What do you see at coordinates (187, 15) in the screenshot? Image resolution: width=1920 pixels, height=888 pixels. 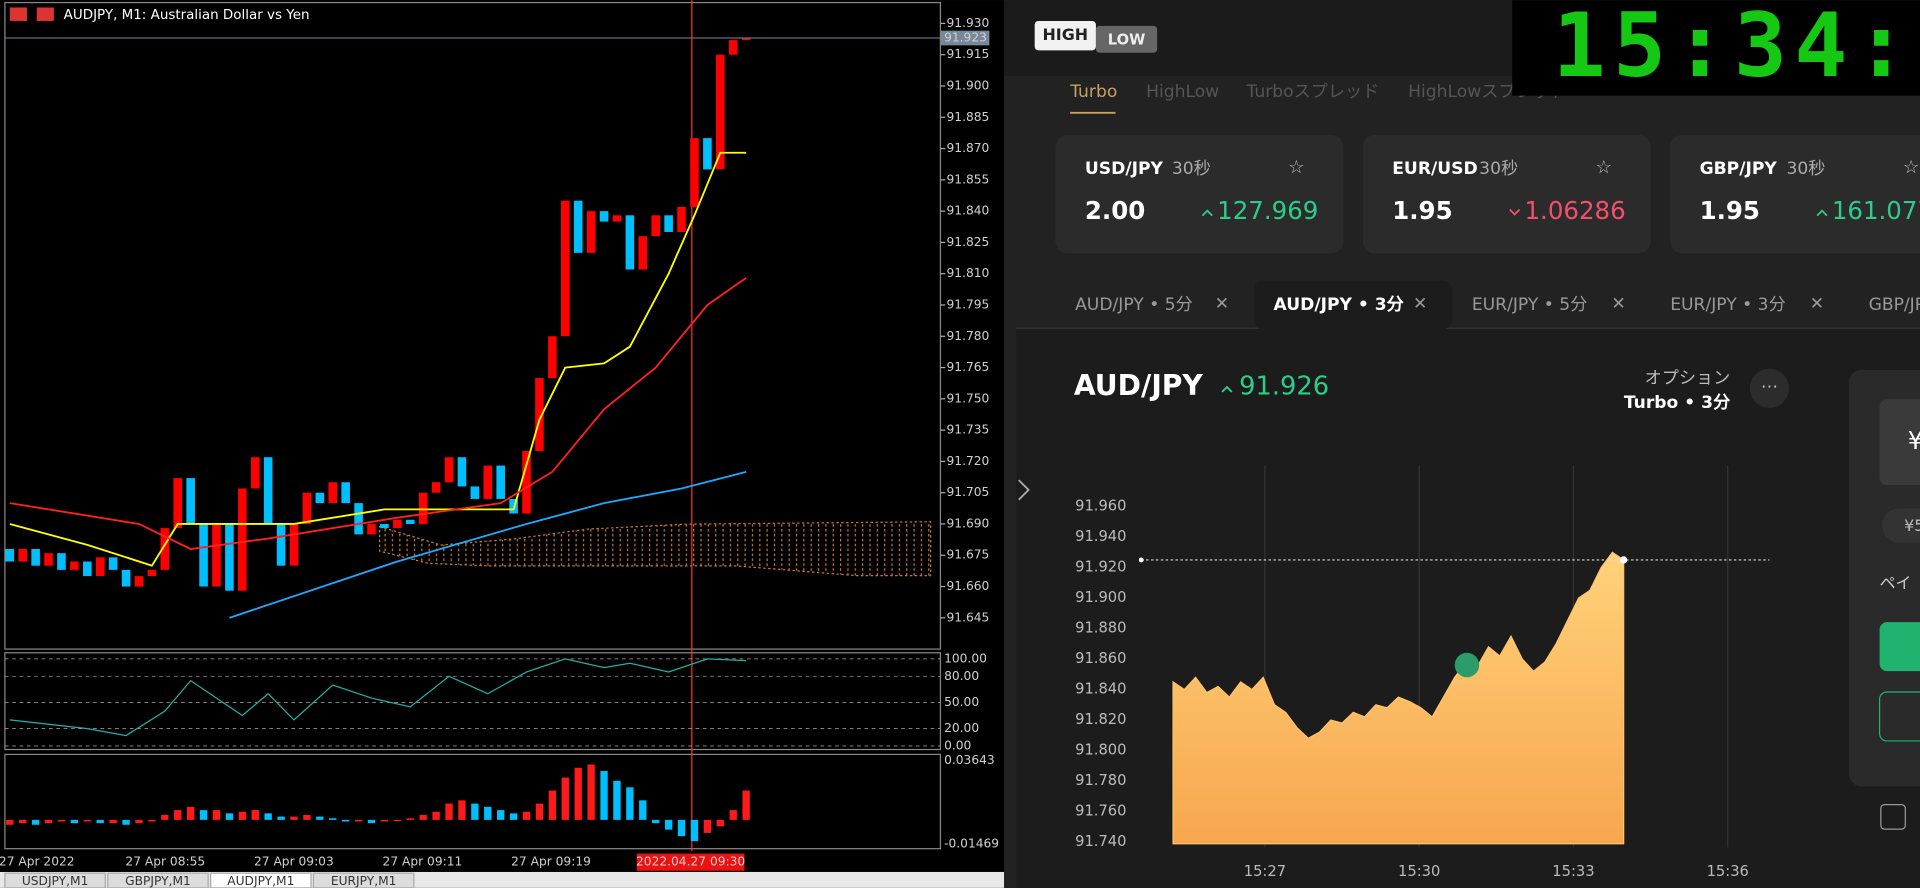 I see `chart-title: AUDJPY, M1: Australian Dollar vs Yen` at bounding box center [187, 15].